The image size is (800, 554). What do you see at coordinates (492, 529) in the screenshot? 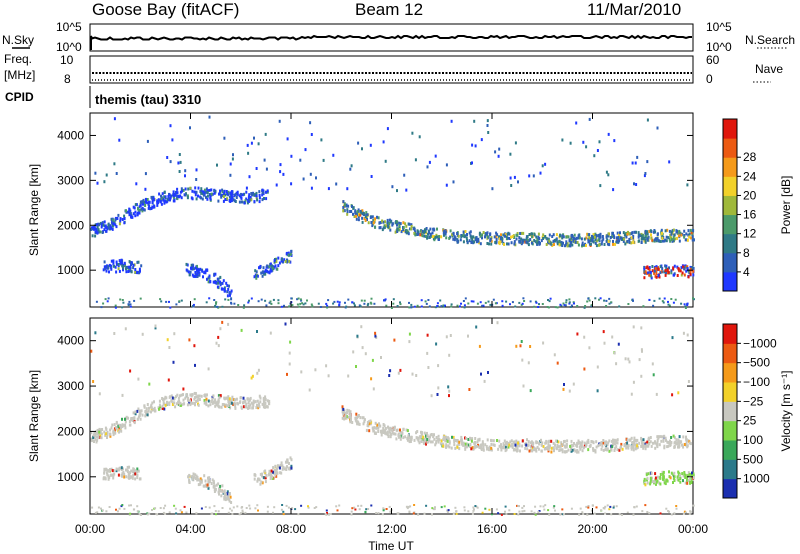
I see `x-tick-label: 16:00` at bounding box center [492, 529].